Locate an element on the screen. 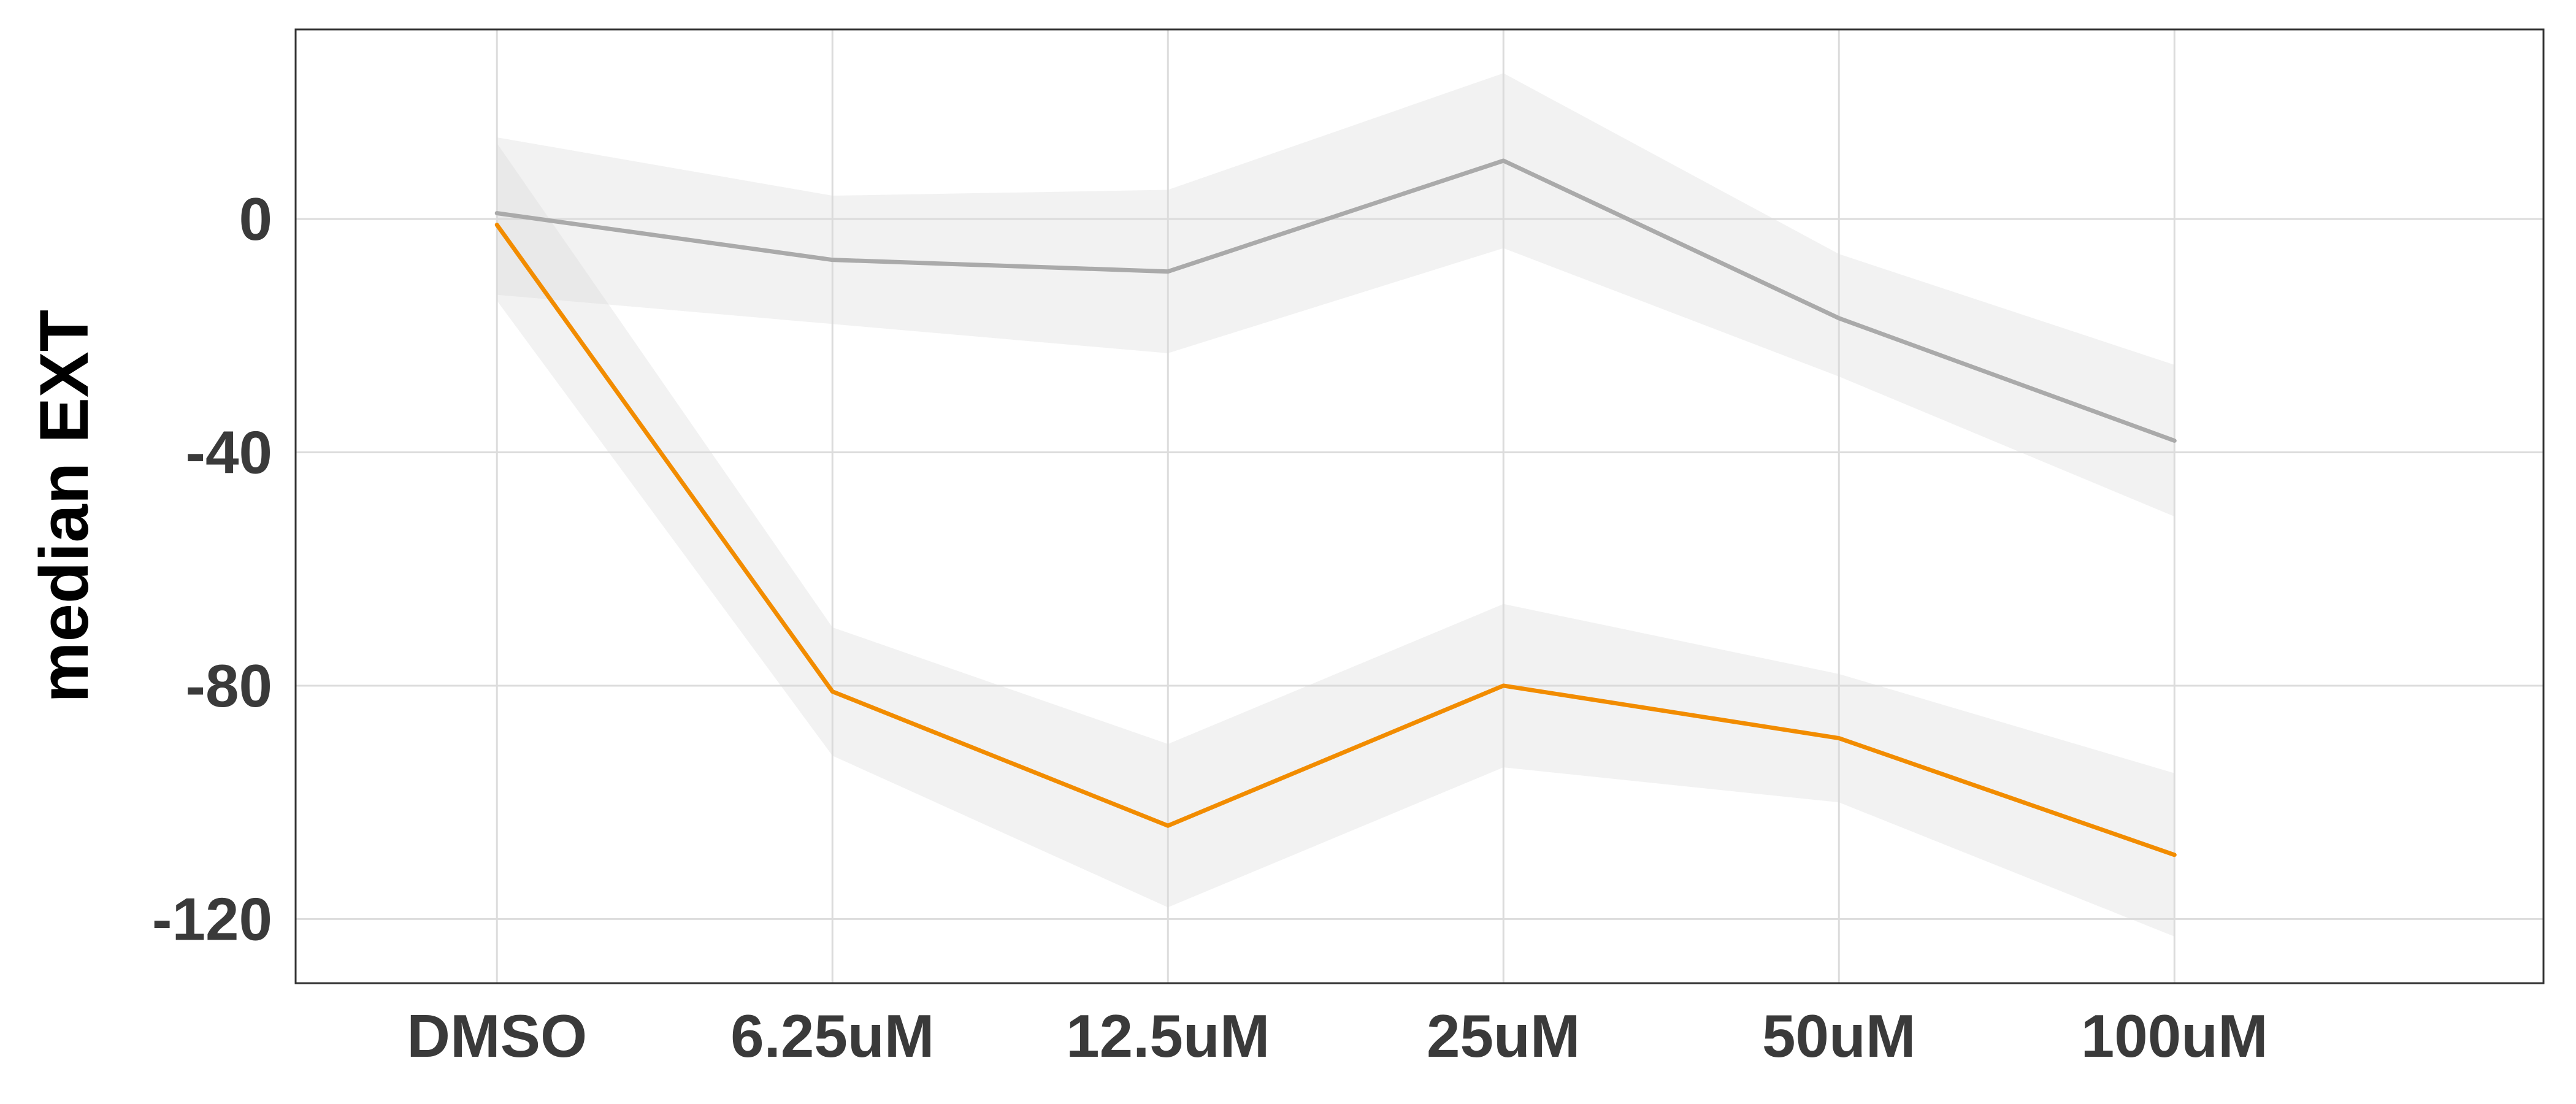 This screenshot has height=1104, width=2576. x-tick-label: DMSO is located at coordinates (497, 1036).